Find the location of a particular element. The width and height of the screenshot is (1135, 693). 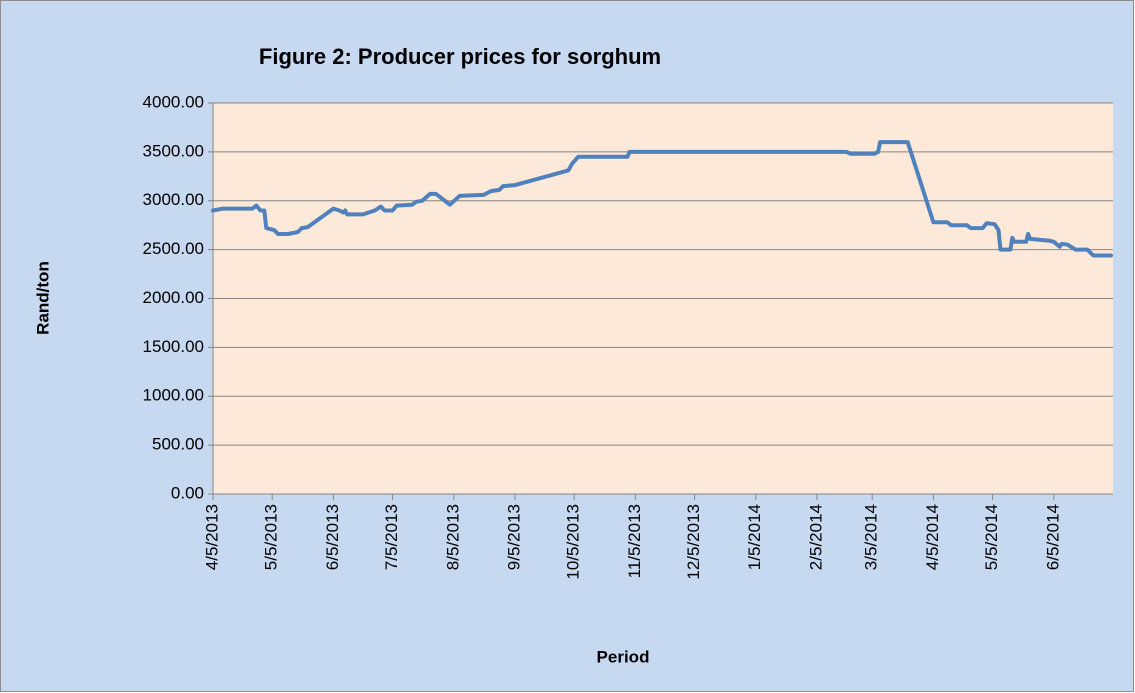

x-tick-label: 2/5/2014 is located at coordinates (815, 537).